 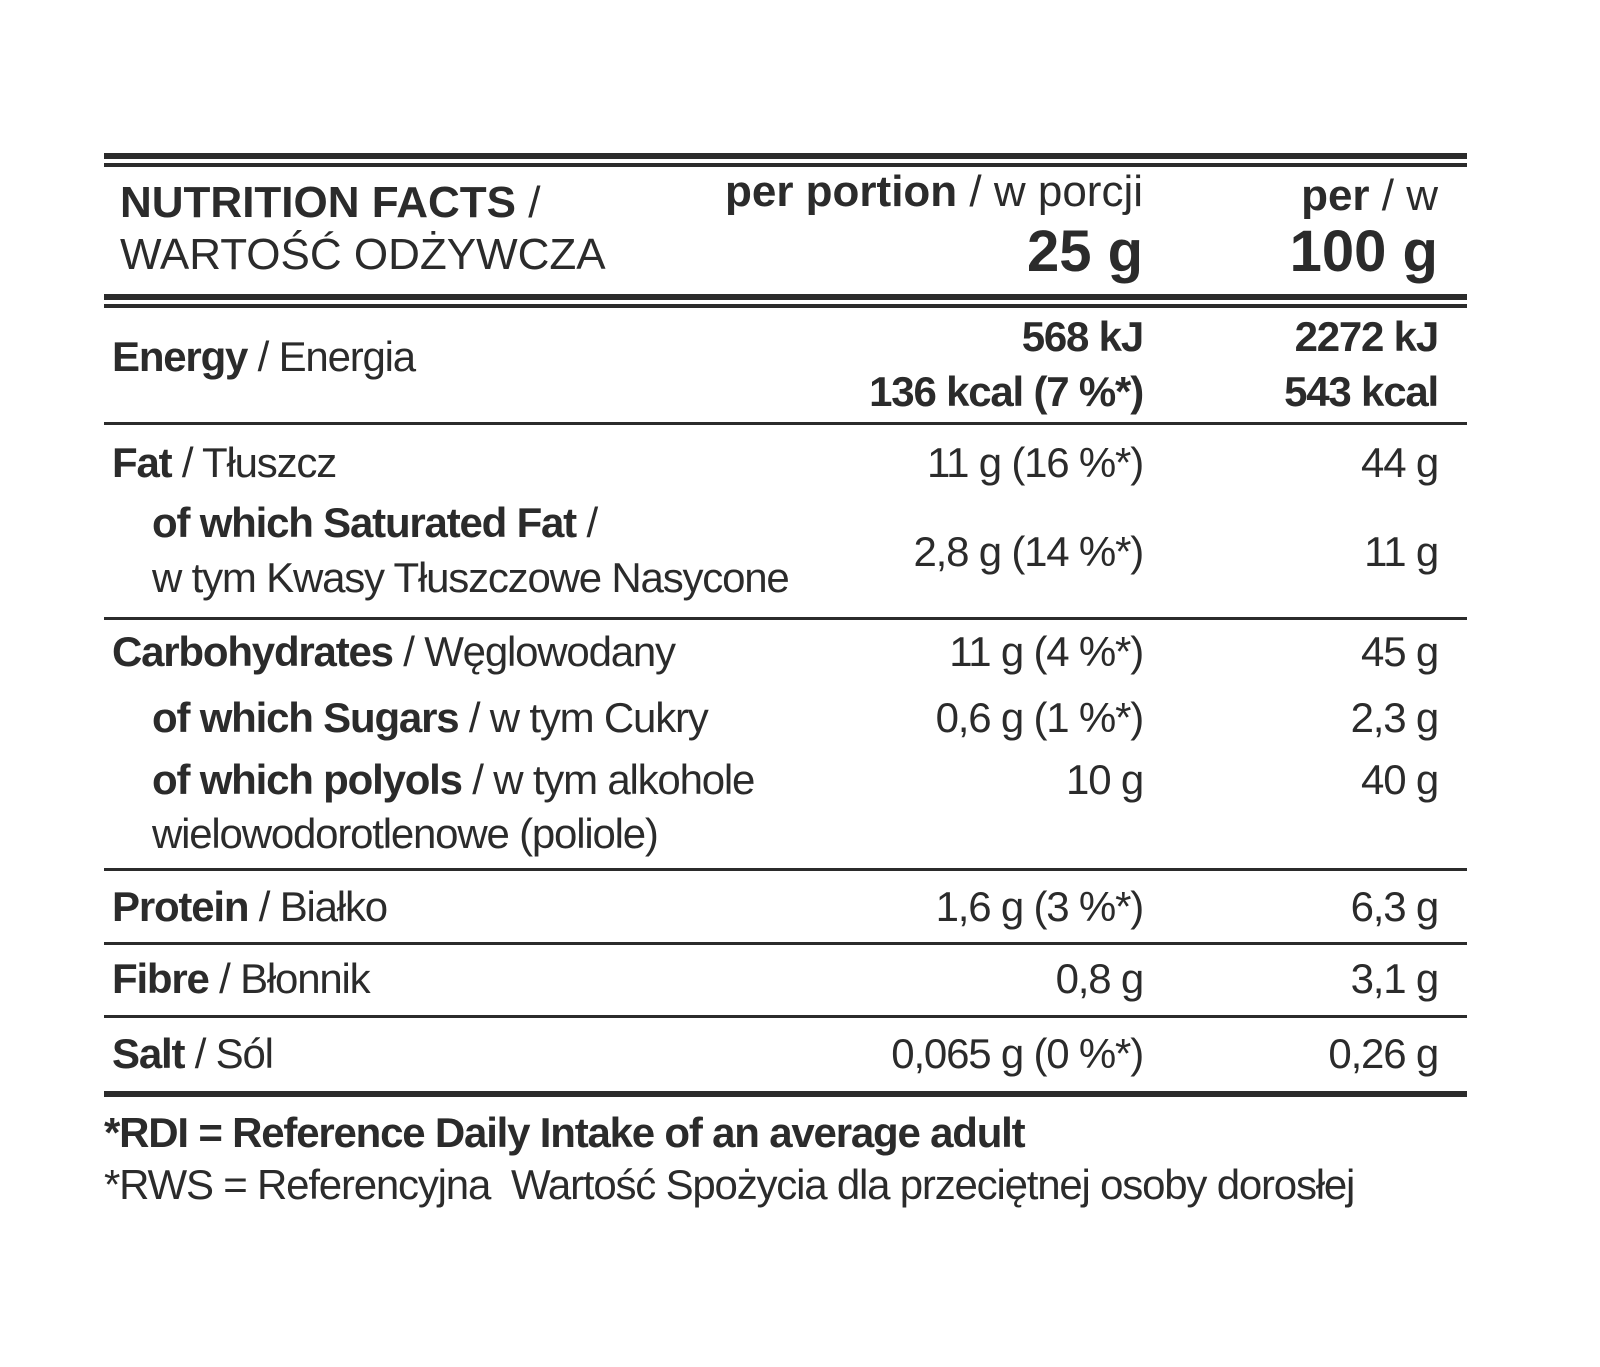 I want to click on col-header-100g: per / w, so click(x=1369, y=195).